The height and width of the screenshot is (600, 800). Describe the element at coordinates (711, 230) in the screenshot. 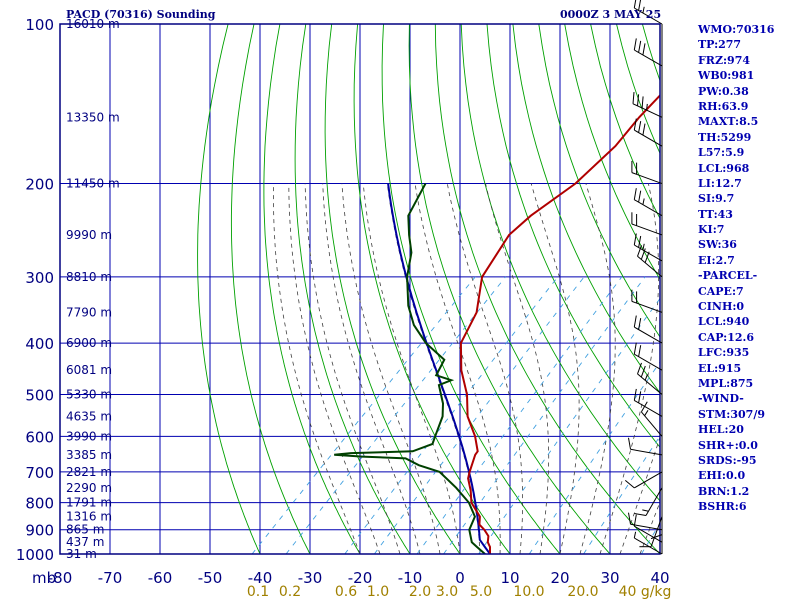

I see `index-item: KI:7` at that location.